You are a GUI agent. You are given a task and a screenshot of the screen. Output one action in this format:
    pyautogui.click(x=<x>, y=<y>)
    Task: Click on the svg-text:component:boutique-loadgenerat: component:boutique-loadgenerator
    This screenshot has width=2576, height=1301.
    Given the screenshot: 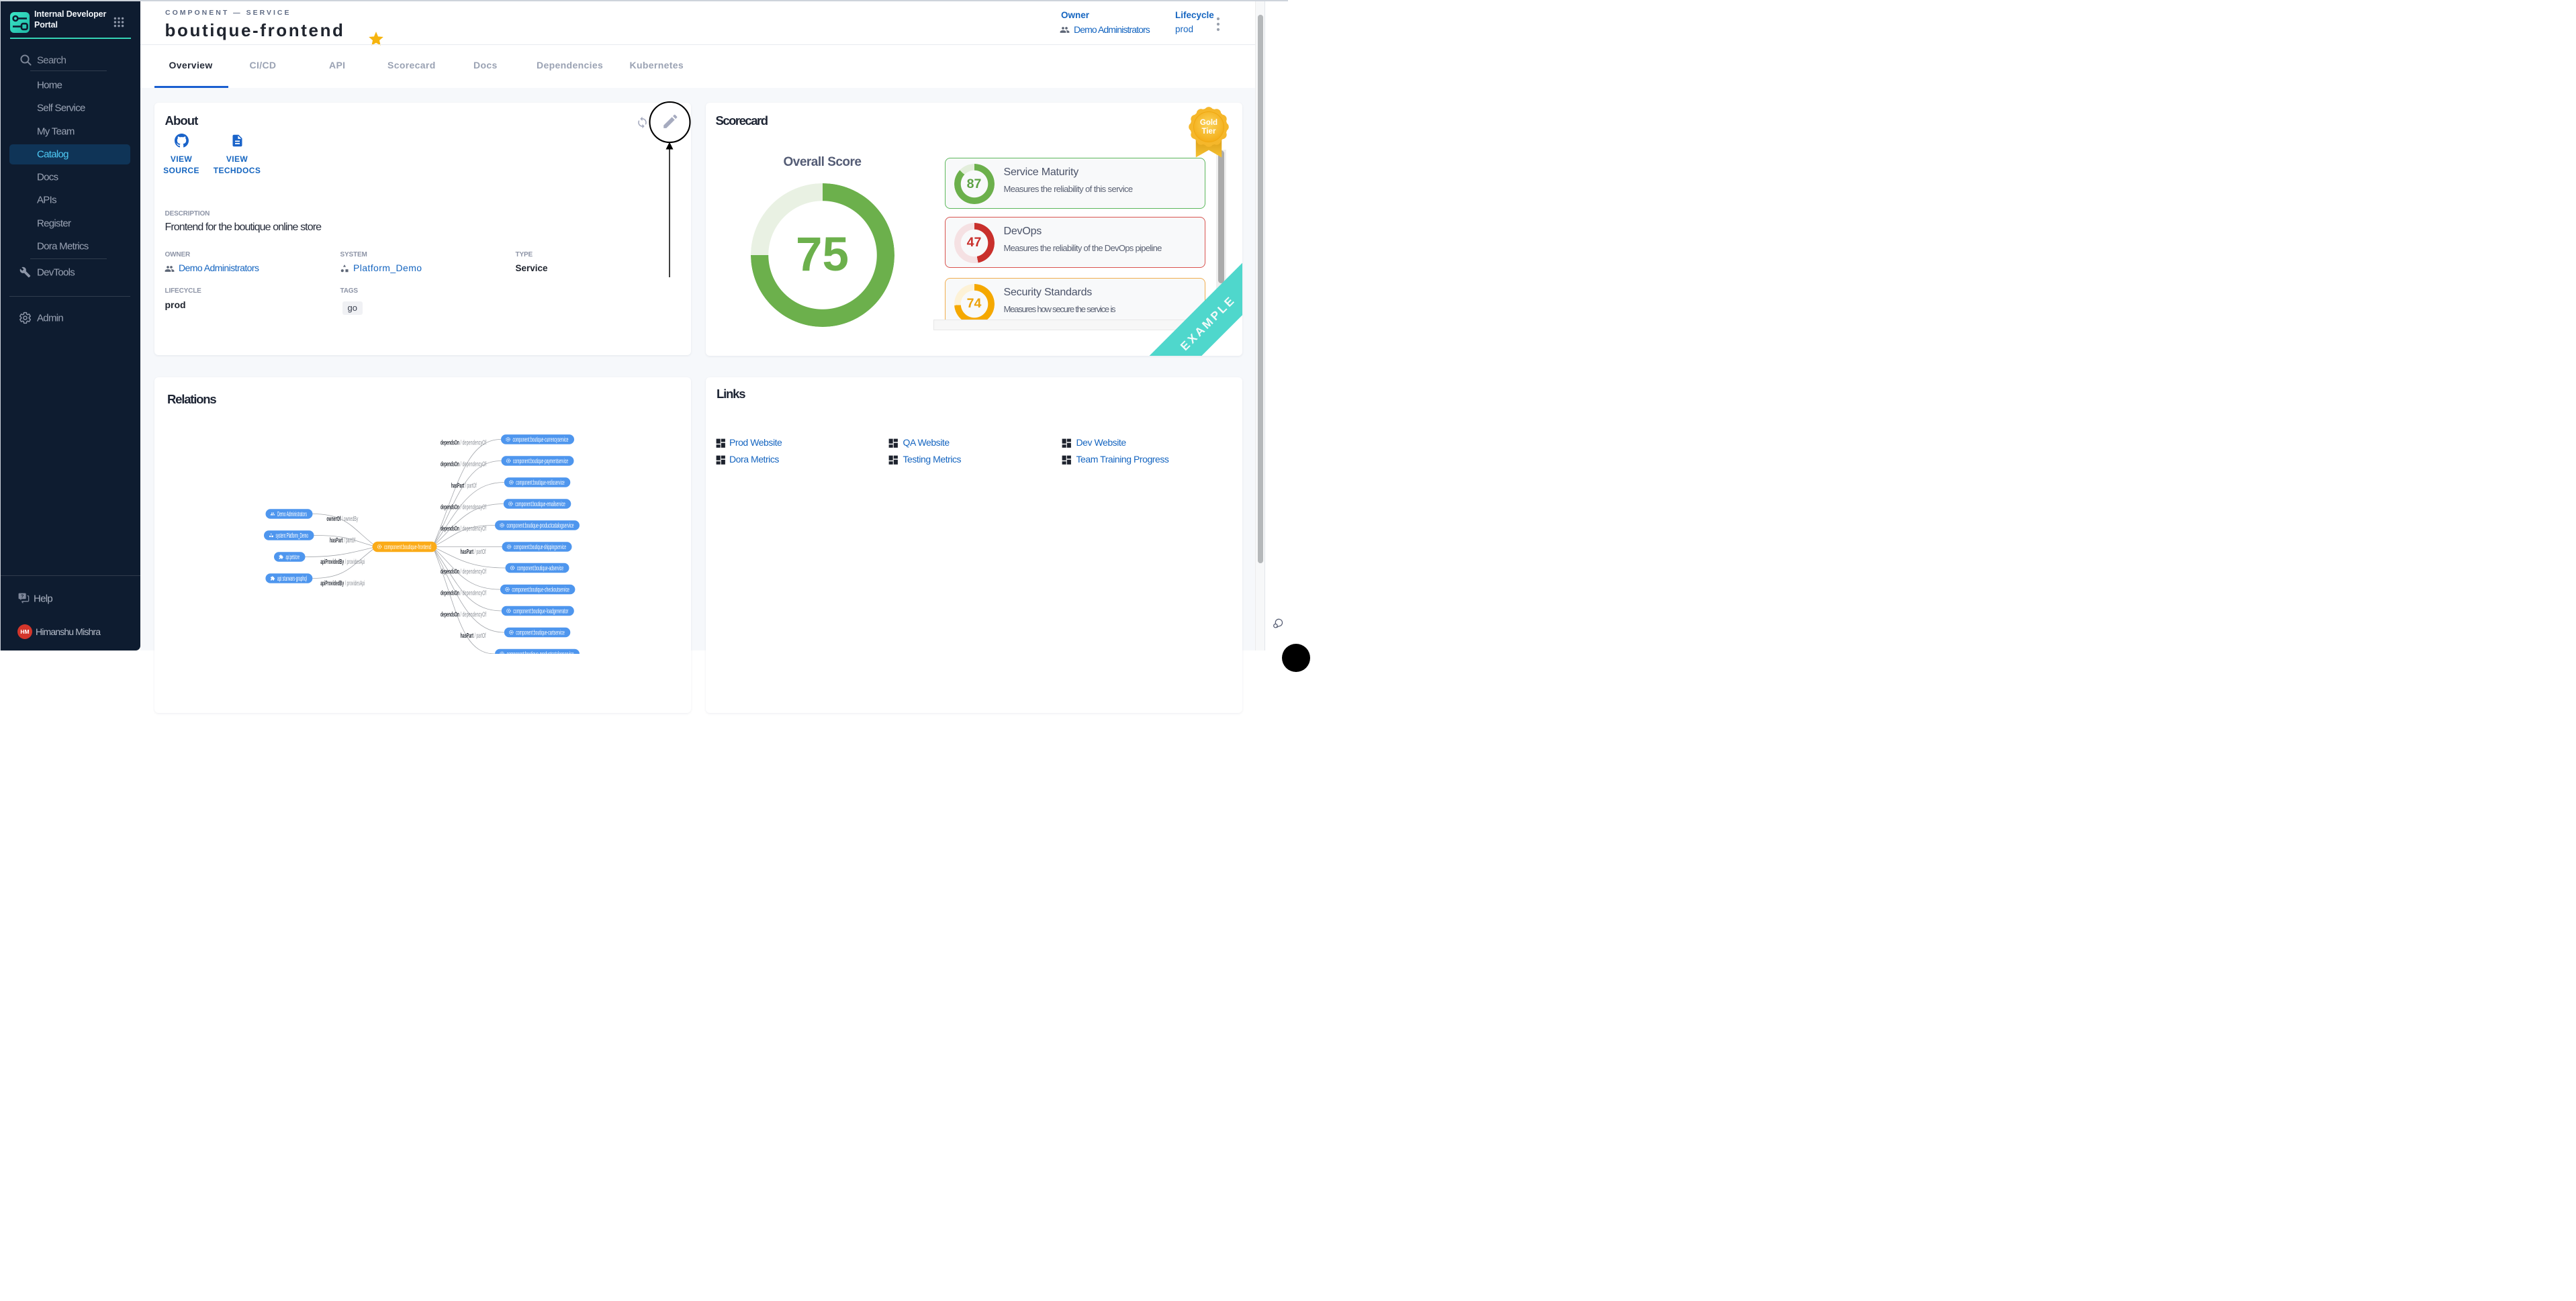 What is the action you would take?
    pyautogui.click(x=540, y=611)
    